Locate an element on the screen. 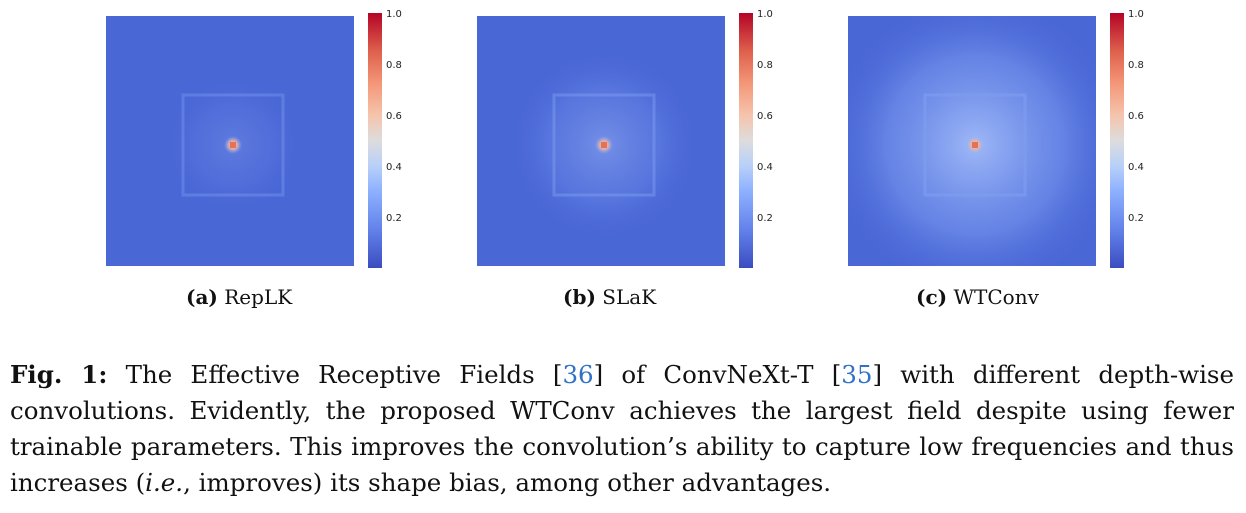 The image size is (1246, 513). subfigure-label: (b) is located at coordinates (579, 297).